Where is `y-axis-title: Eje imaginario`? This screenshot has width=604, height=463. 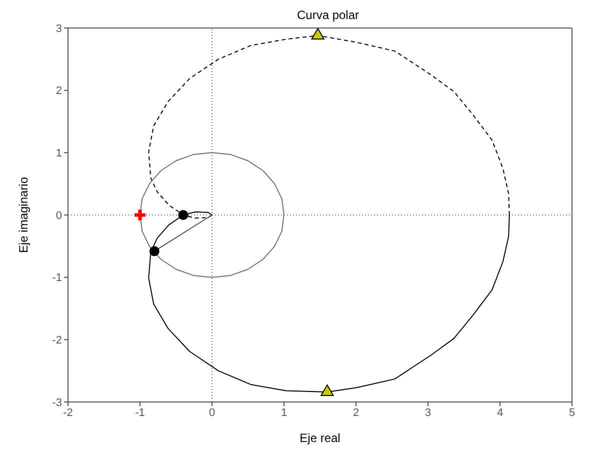
y-axis-title: Eje imaginario is located at coordinates (23, 215).